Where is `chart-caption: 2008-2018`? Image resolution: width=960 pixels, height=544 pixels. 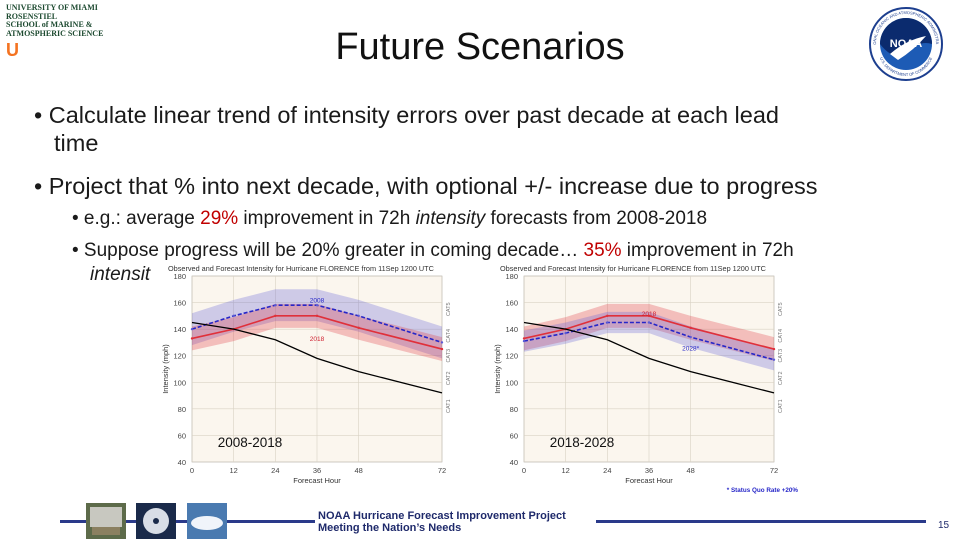 chart-caption: 2008-2018 is located at coordinates (250, 442).